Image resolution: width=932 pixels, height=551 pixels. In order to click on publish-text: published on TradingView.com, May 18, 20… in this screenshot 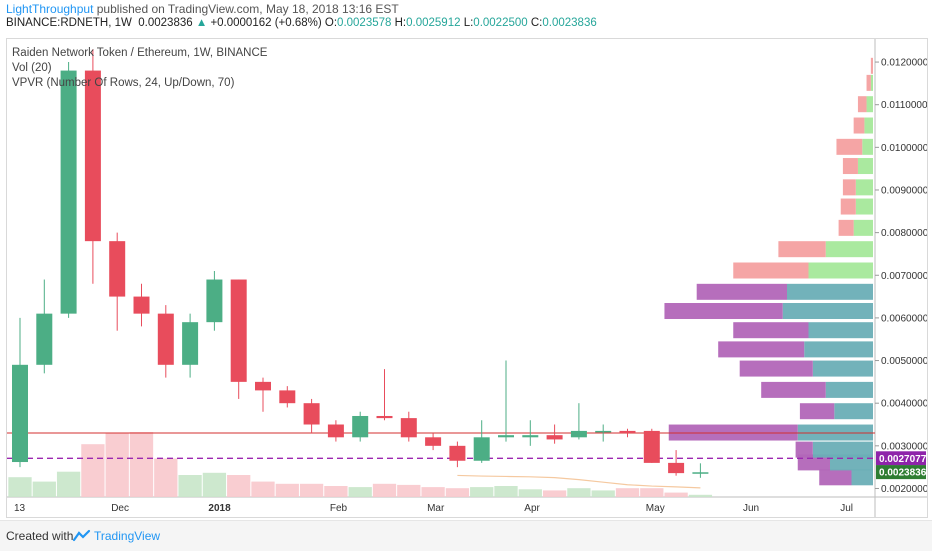, I will do `click(247, 9)`.